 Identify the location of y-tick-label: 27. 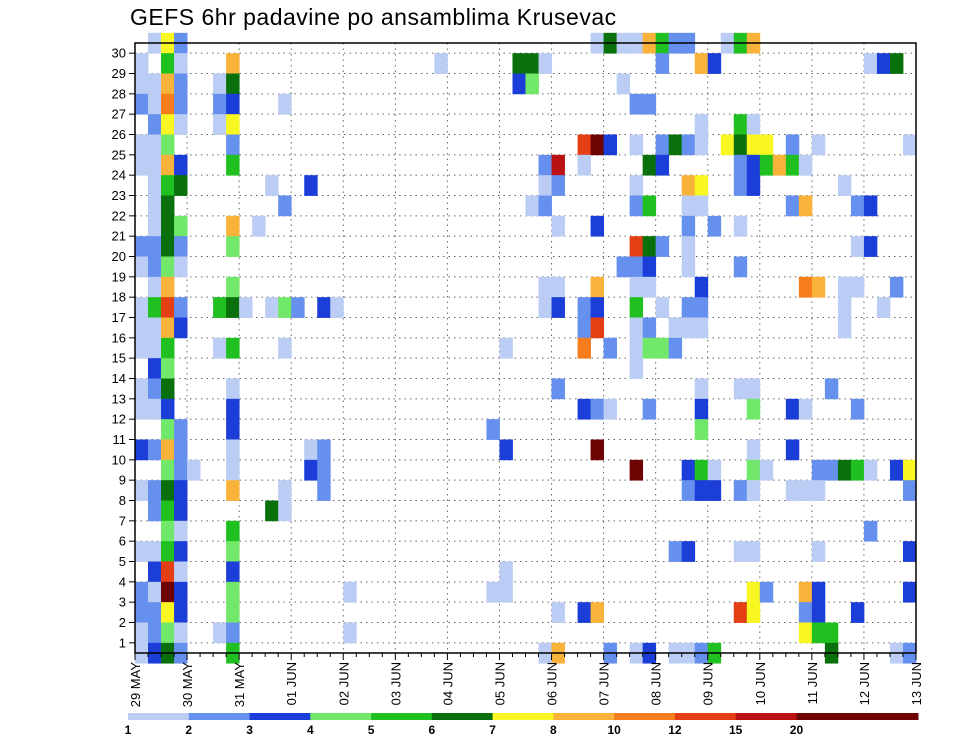
(119, 114).